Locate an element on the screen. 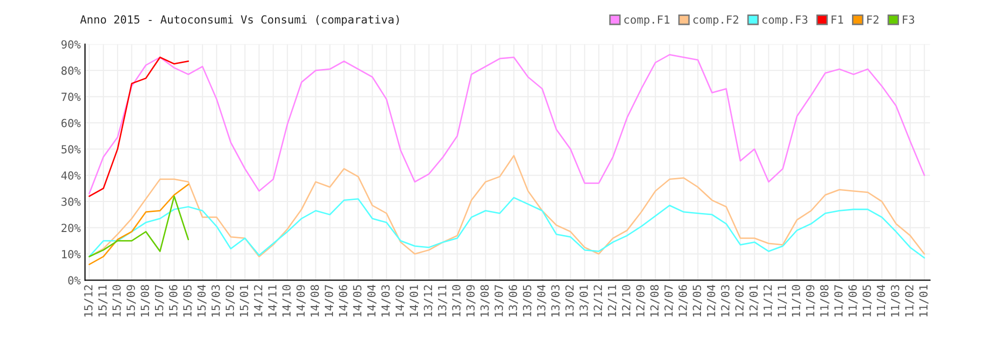 The width and height of the screenshot is (1000, 340). x-tick-label: 14/10 is located at coordinates (287, 300).